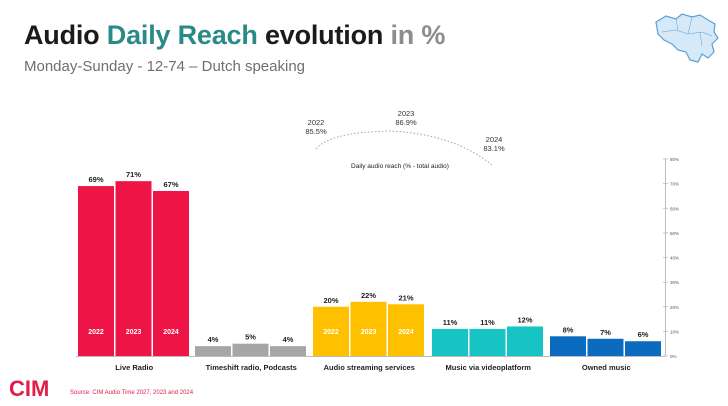 Image resolution: width=728 pixels, height=406 pixels. I want to click on cim-logo-text: CIM, so click(28, 388).